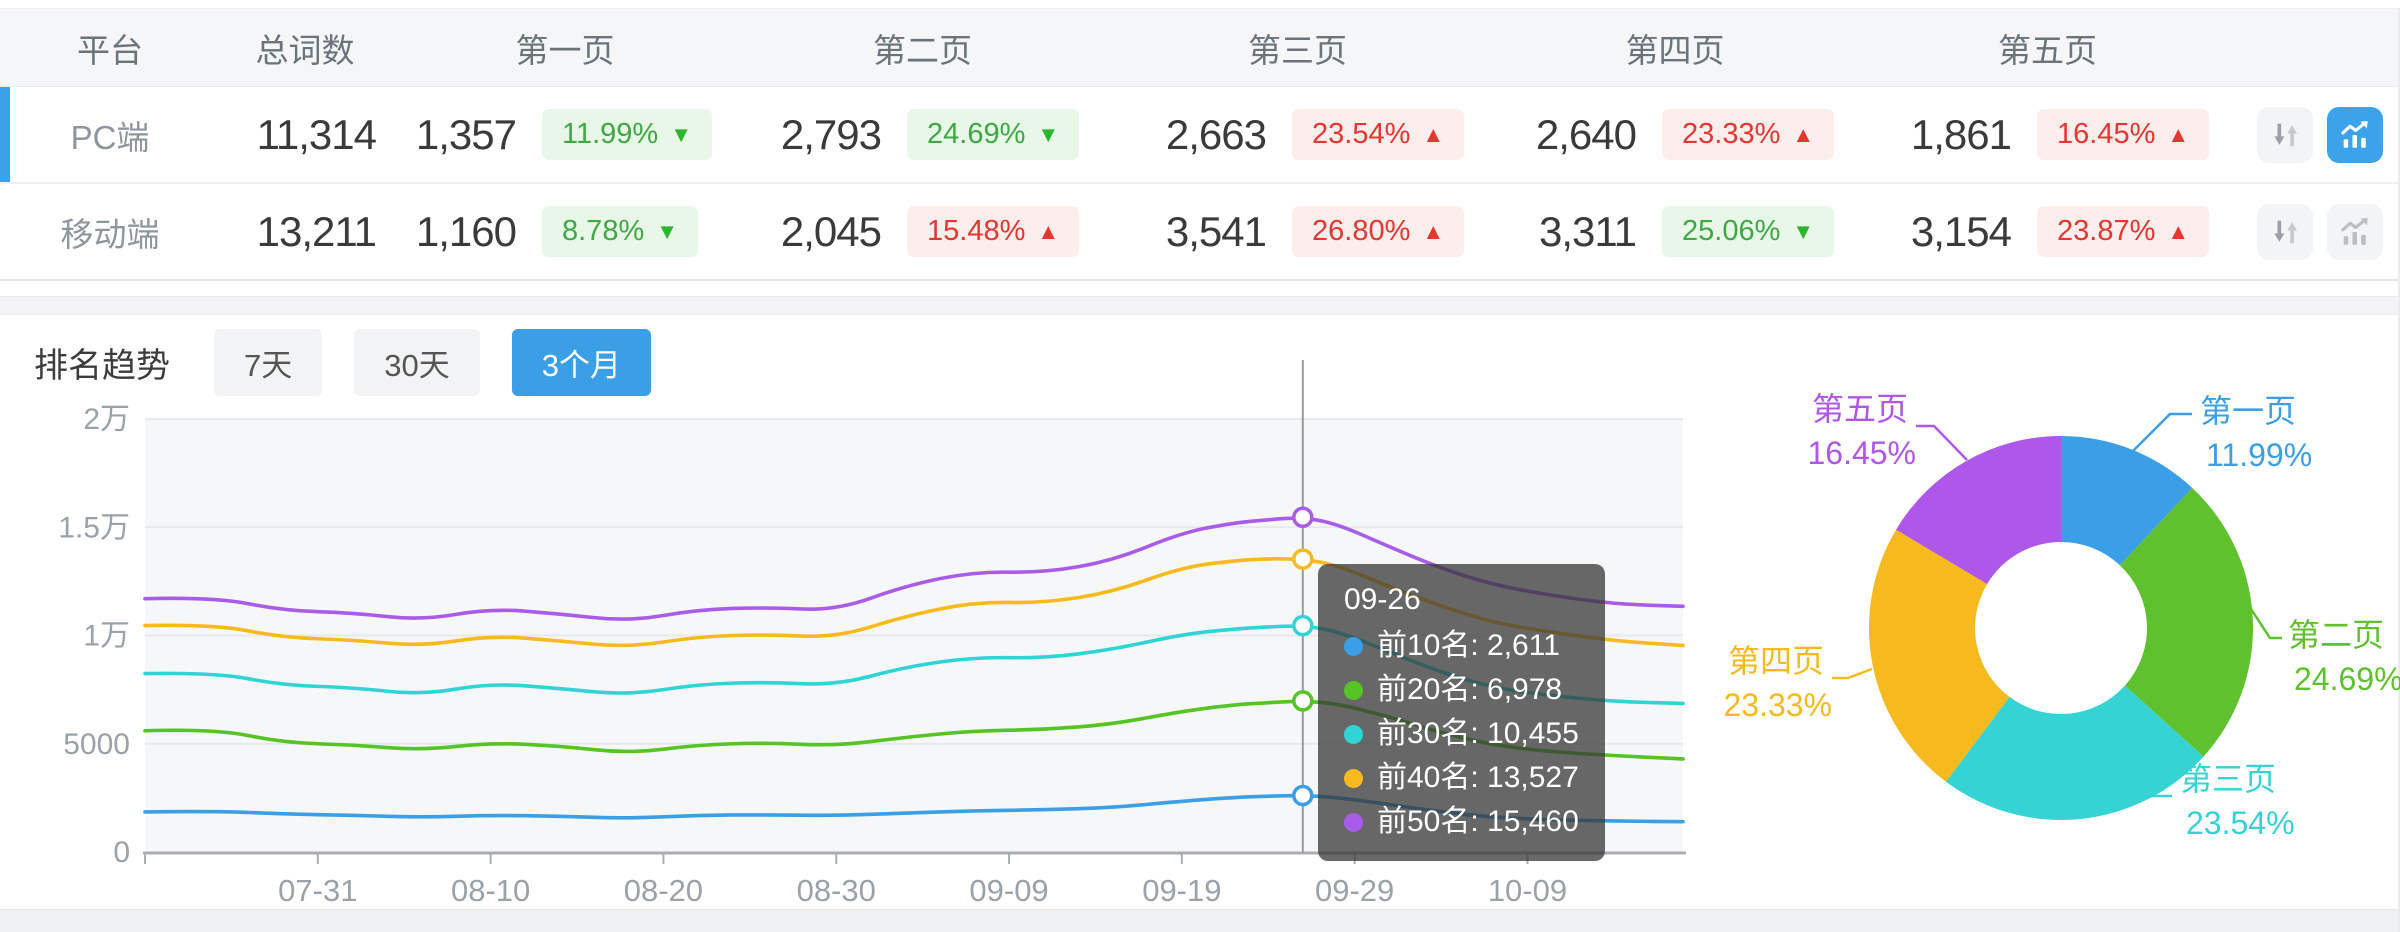 Image resolution: width=2400 pixels, height=932 pixels. Describe the element at coordinates (1961, 231) in the screenshot. I see `page5-count: 3,154` at that location.